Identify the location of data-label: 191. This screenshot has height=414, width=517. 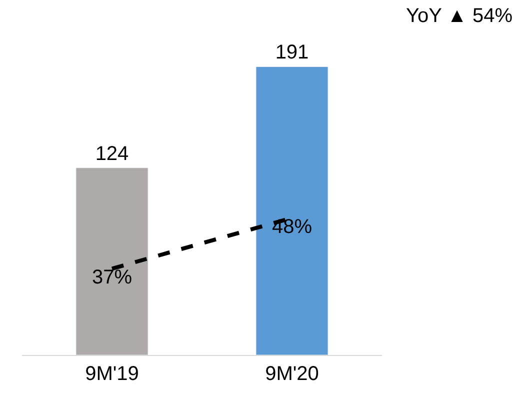
(292, 53).